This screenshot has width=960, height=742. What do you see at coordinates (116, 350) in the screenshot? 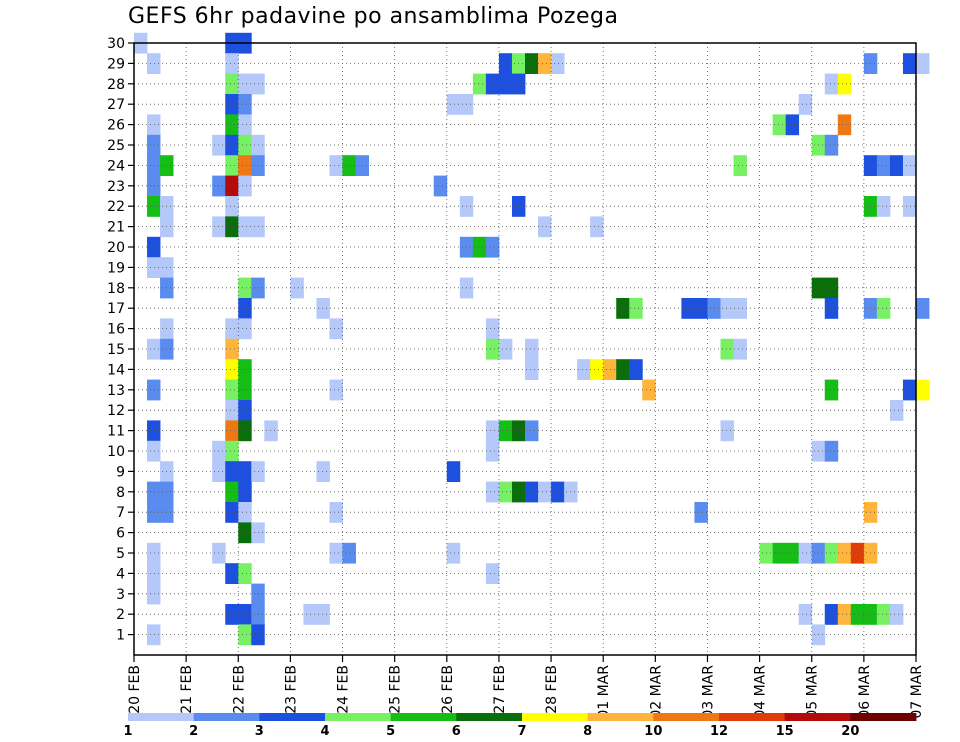
I see `y-tick-label: 15` at bounding box center [116, 350].